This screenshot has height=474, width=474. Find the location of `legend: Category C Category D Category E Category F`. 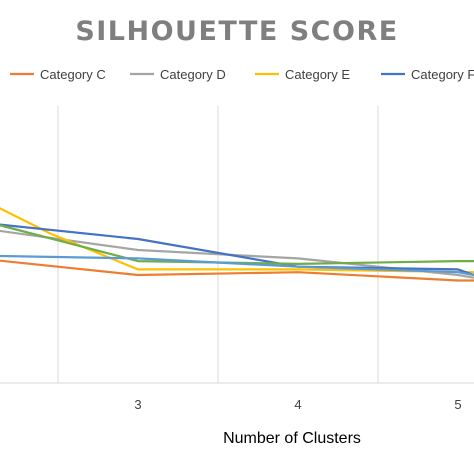

legend: Category C Category D Category E Category F is located at coordinates (242, 74).